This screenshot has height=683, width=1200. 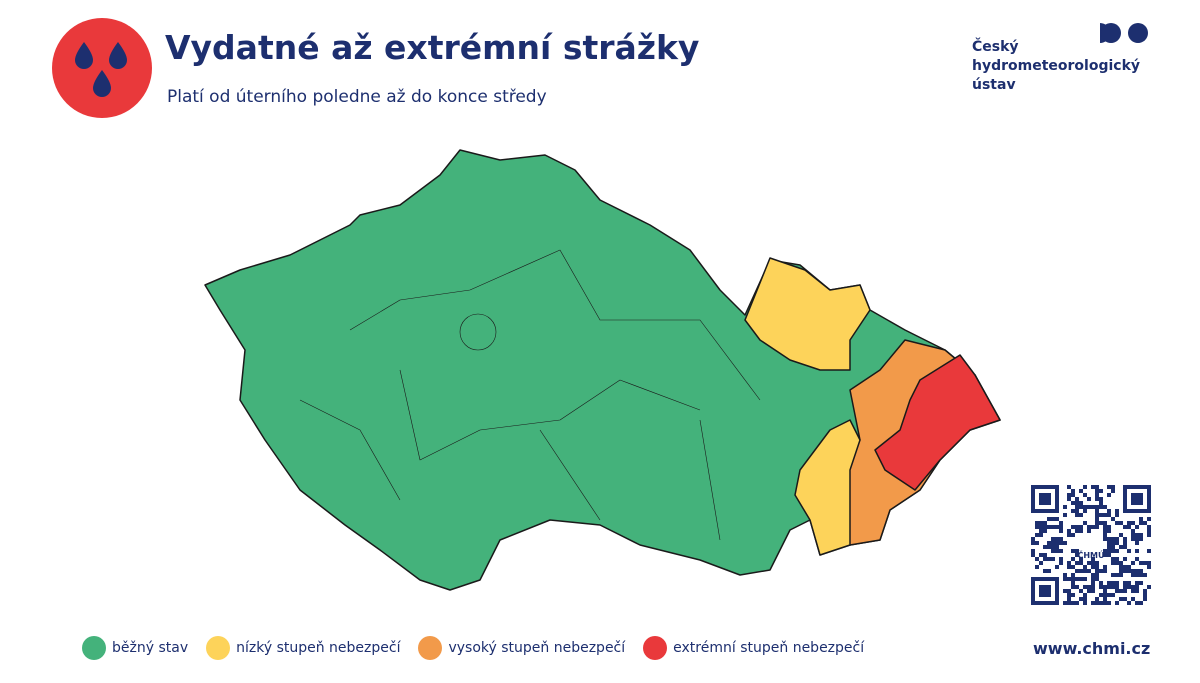 What do you see at coordinates (432, 47) in the screenshot?
I see `title: Vydatné až extrémní strážky` at bounding box center [432, 47].